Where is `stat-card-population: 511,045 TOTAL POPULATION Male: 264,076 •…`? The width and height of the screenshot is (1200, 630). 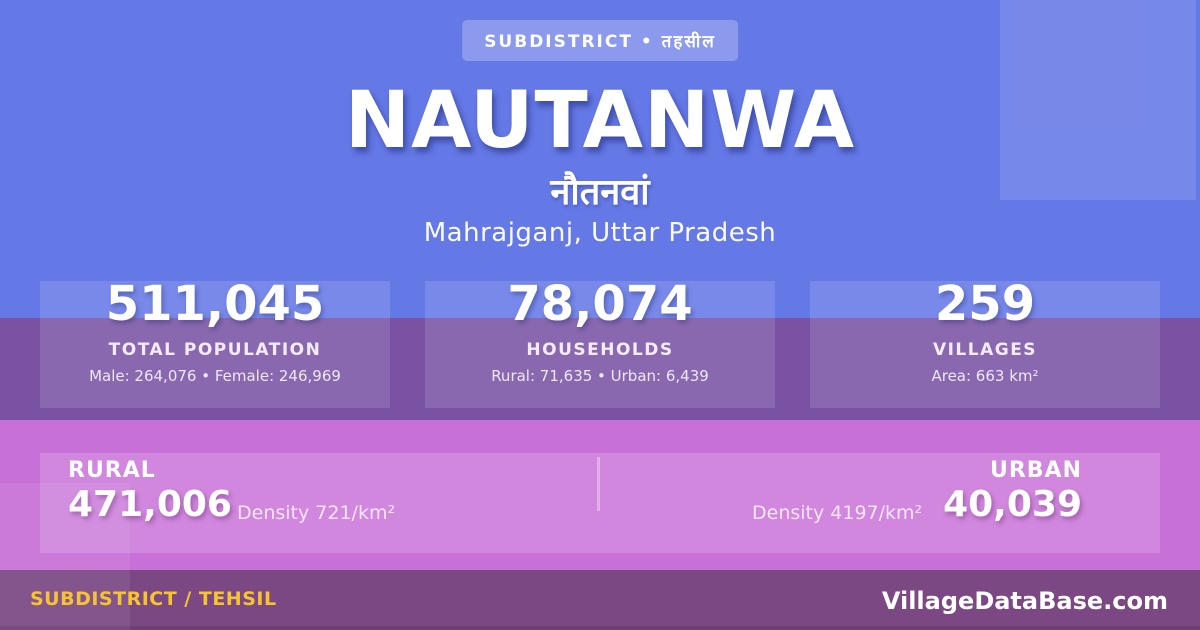 stat-card-population: 511,045 TOTAL POPULATION Male: 264,076 •… is located at coordinates (215, 342).